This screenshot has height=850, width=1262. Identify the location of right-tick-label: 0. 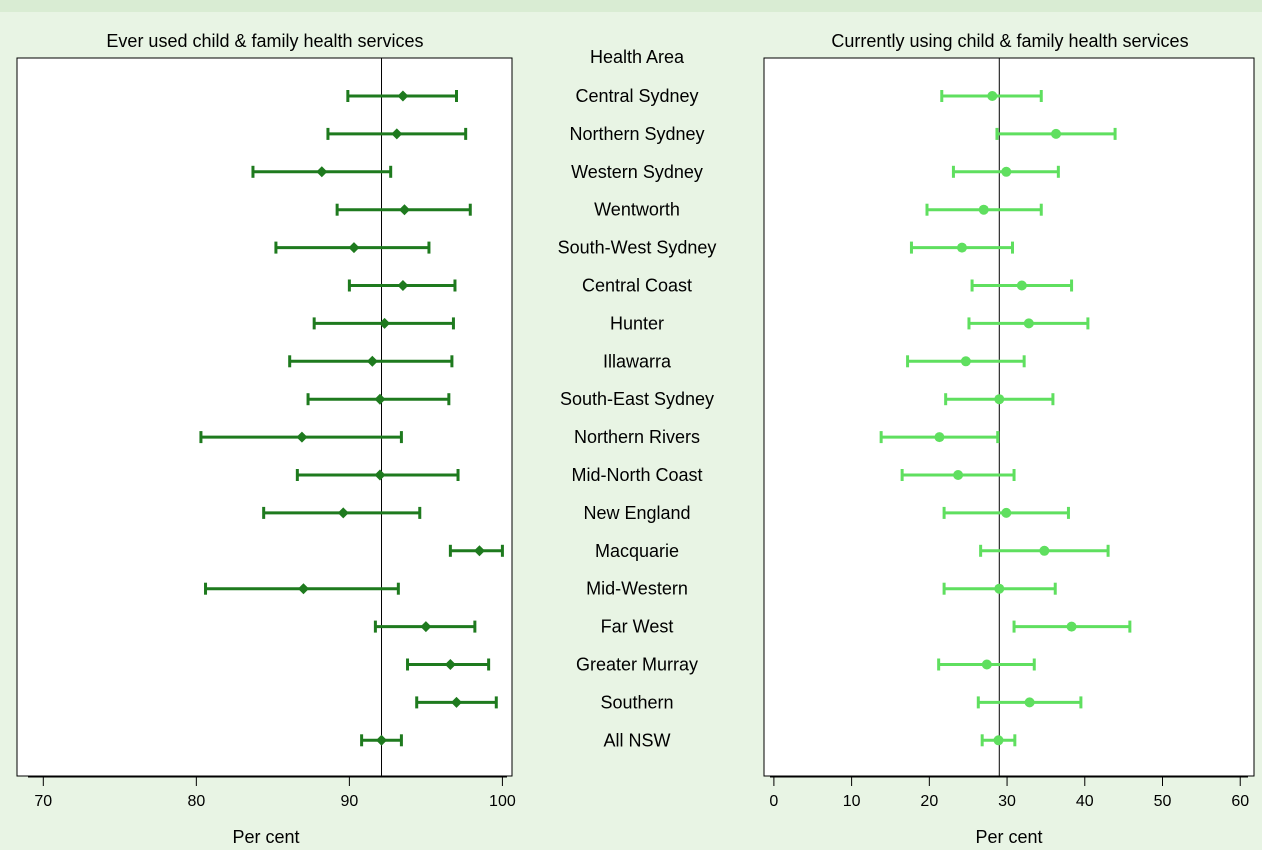
(773, 801).